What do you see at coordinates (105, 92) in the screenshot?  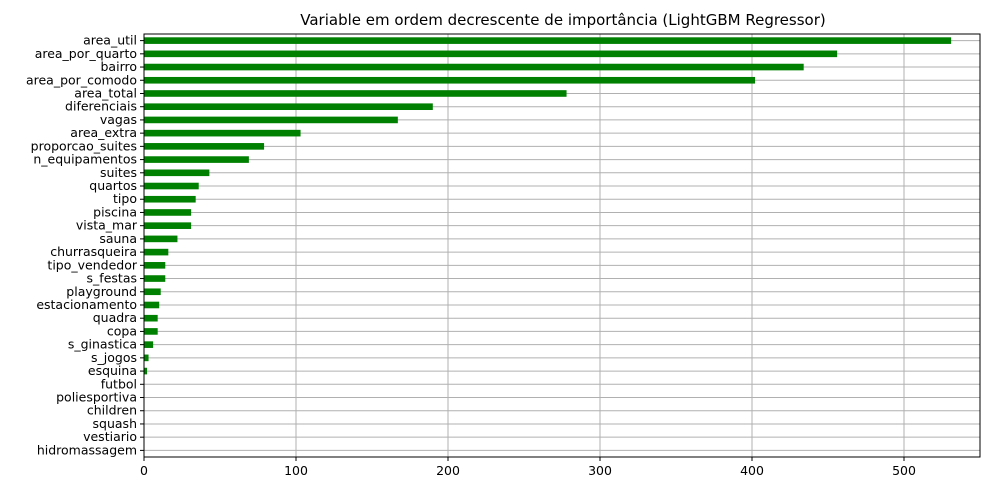 I see `y-tick-label: area_total` at bounding box center [105, 92].